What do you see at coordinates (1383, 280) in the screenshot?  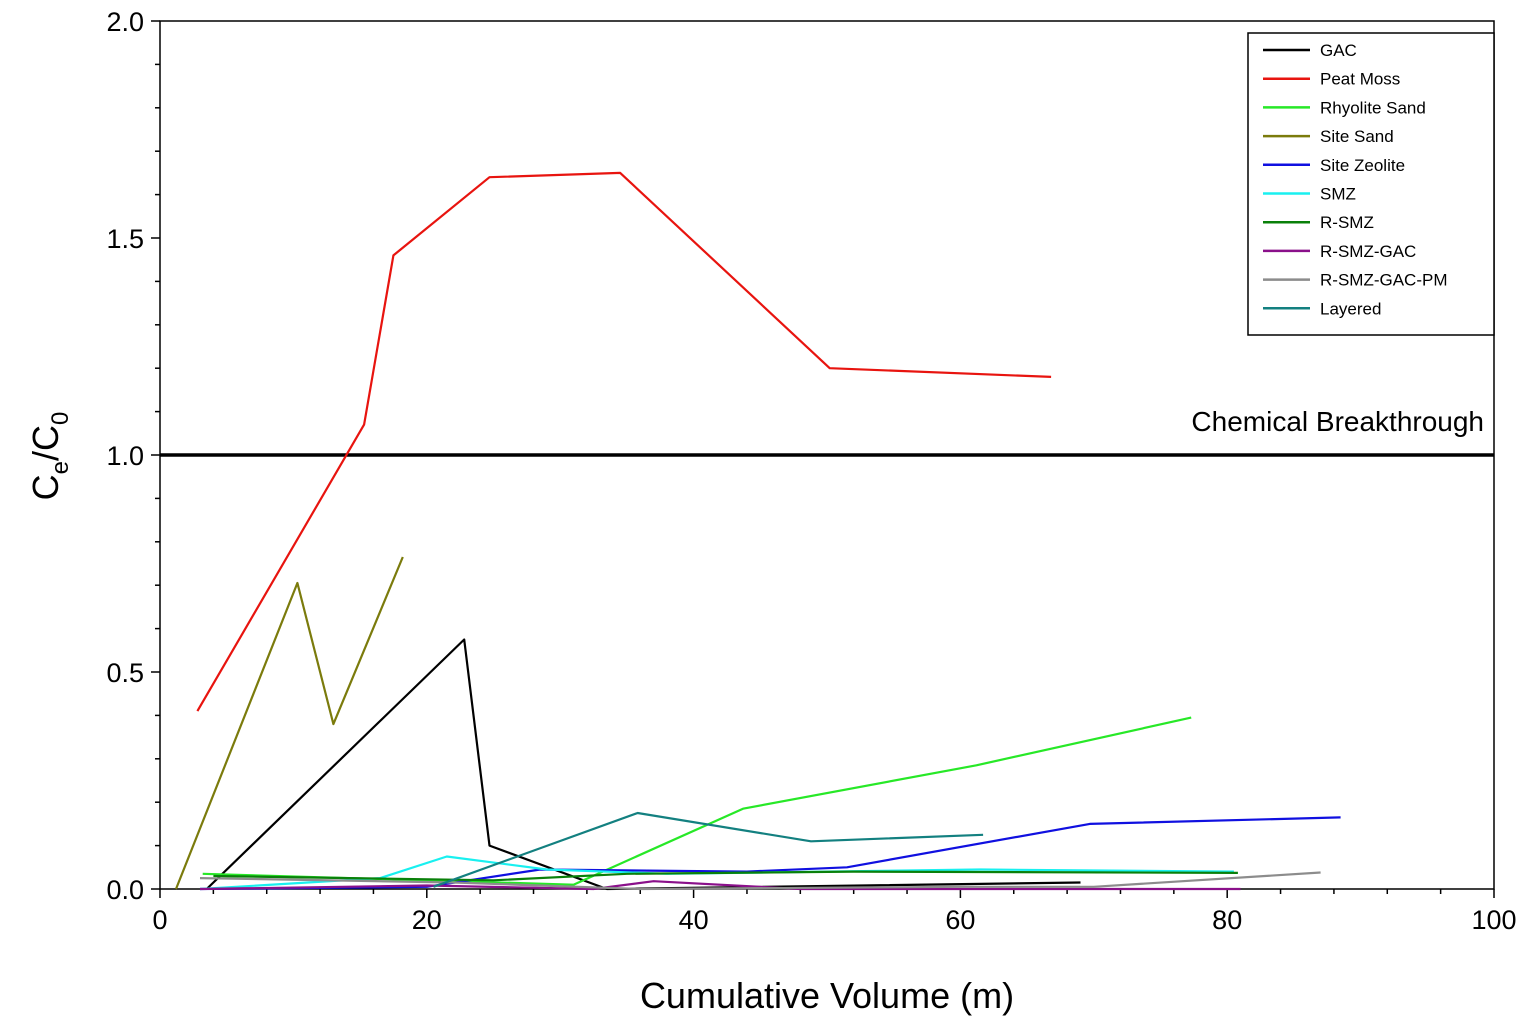 I see `legend-label-r-smz-gac-pm: R-SMZ-GAC-PM` at bounding box center [1383, 280].